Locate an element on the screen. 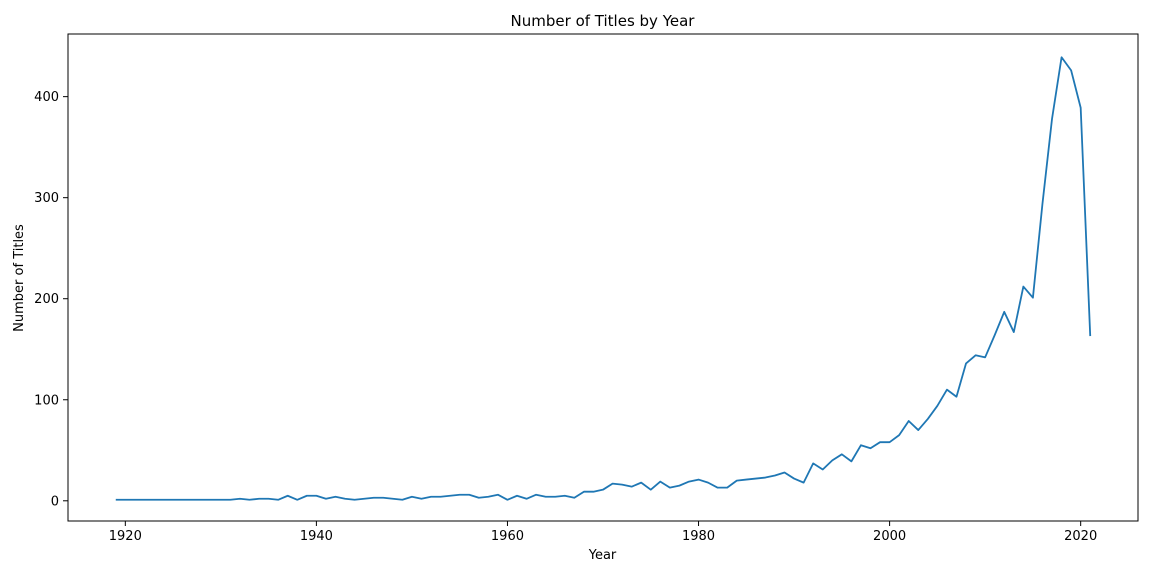  x-tick-label: 2020 is located at coordinates (1080, 536).